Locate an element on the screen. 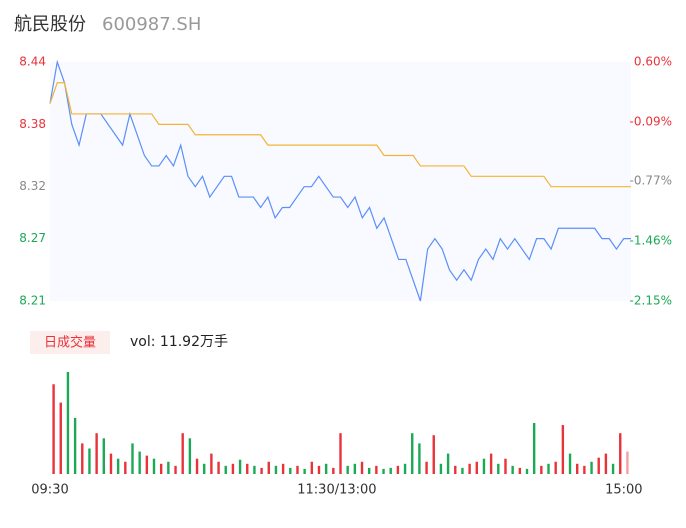  stock-code: 600987.SH is located at coordinates (151, 24).